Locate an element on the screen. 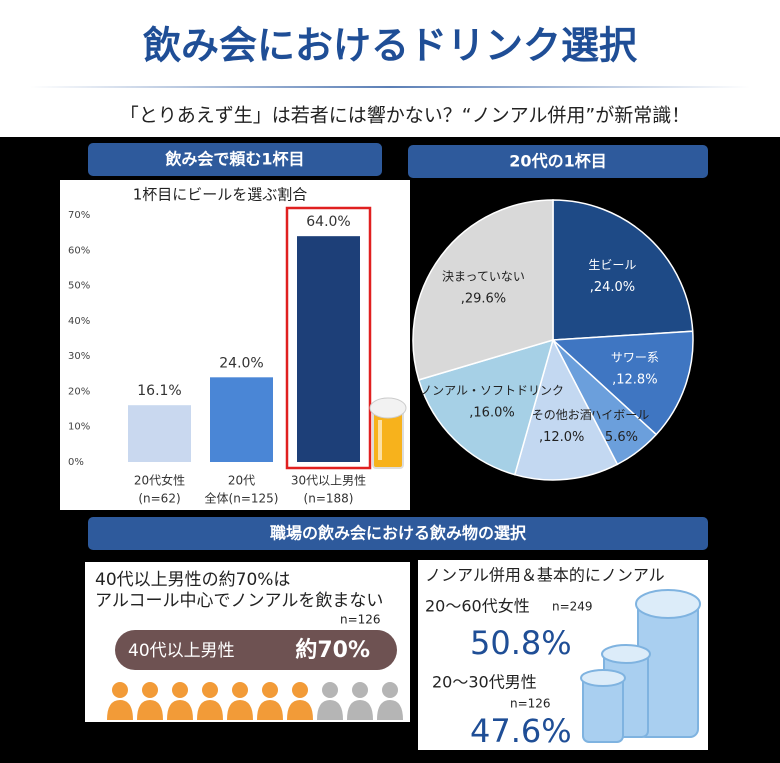 The width and height of the screenshot is (780, 763). value-label: ,29.6% is located at coordinates (483, 299).